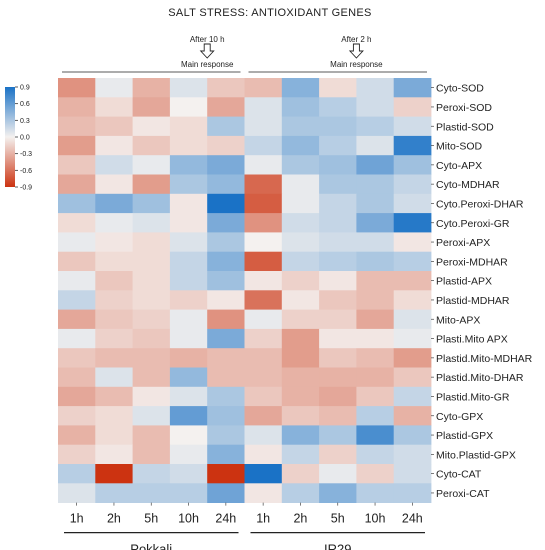 The width and height of the screenshot is (545, 550). I want to click on row-label: Cyto-SOD, so click(460, 89).